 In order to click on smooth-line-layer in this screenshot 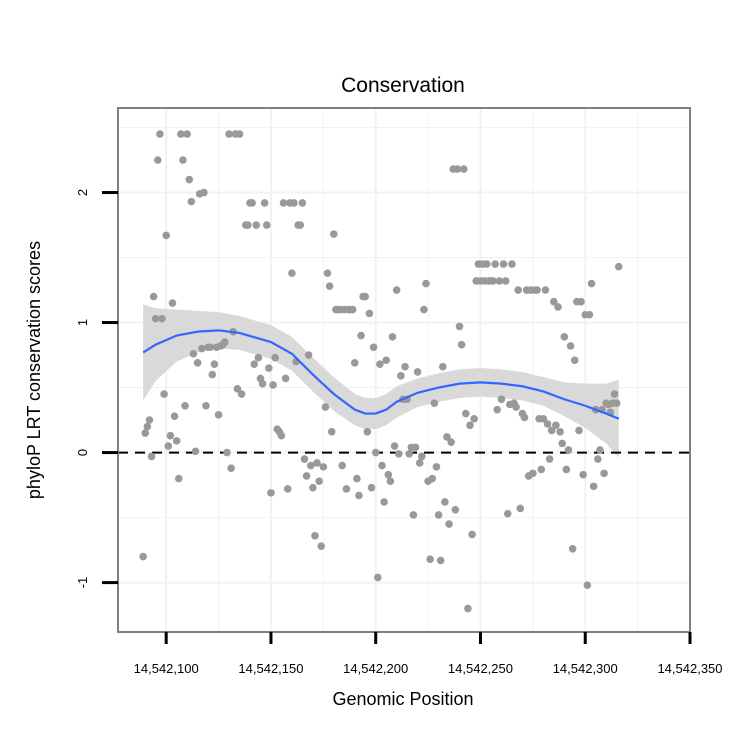, I will do `click(381, 374)`.